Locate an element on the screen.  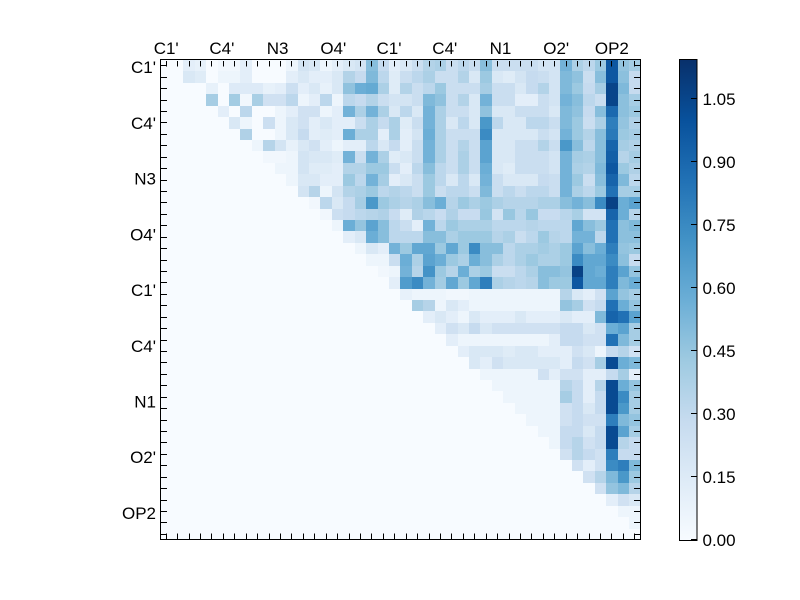
svg-text: 0.45 is located at coordinates (719, 351).